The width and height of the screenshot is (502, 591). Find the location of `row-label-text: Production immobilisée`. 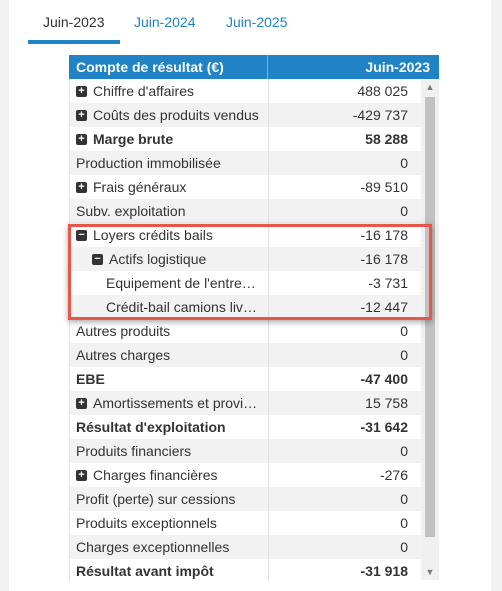

row-label-text: Production immobilisée is located at coordinates (148, 163).